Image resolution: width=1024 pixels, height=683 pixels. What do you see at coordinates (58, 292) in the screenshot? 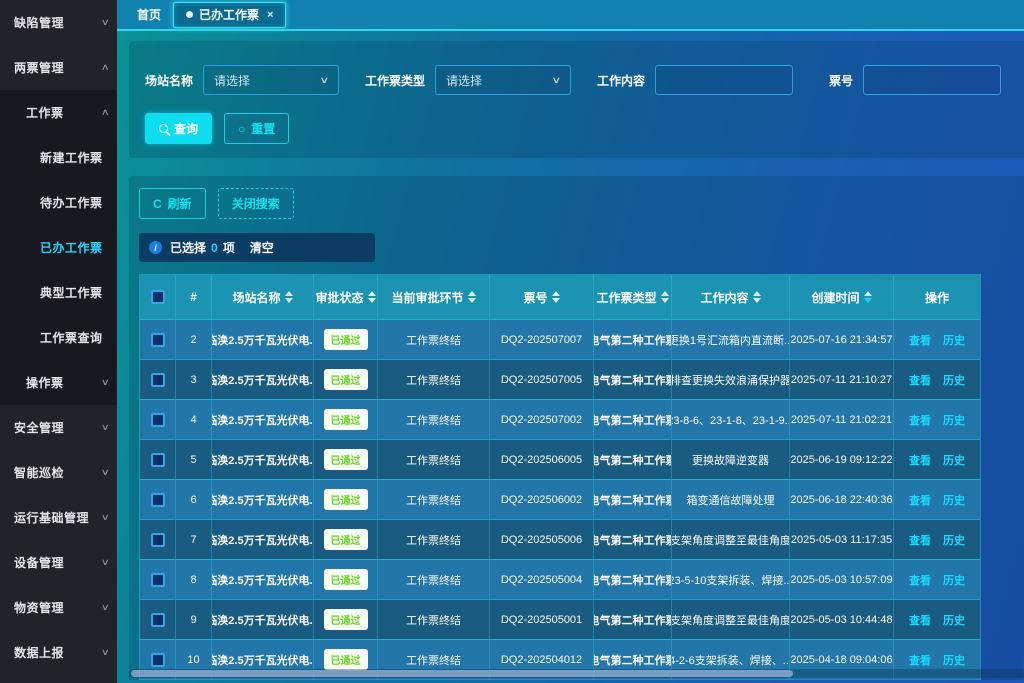
I see `sidebar-item: 典型工作票` at bounding box center [58, 292].